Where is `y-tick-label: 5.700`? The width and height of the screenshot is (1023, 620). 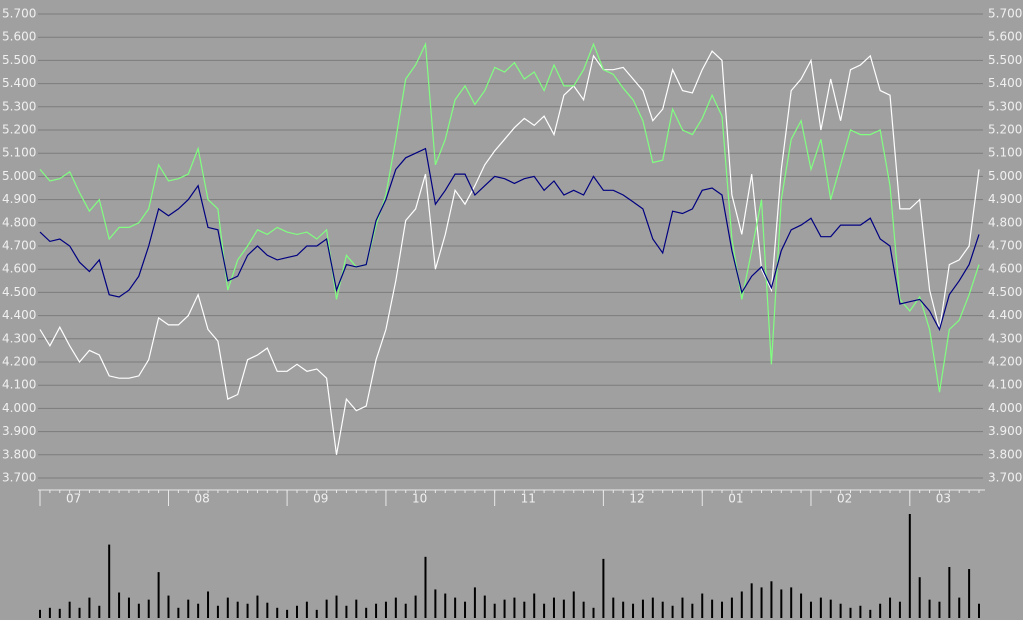 y-tick-label: 5.700 is located at coordinates (19, 14).